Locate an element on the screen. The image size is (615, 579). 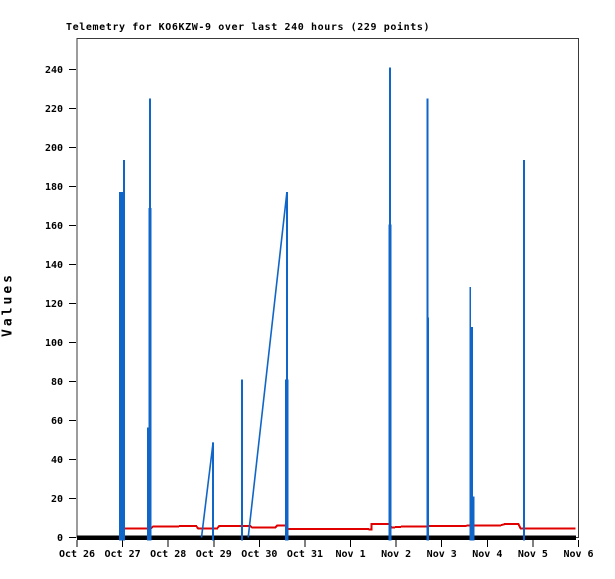
y-tick-label: 120 is located at coordinates (54, 304).